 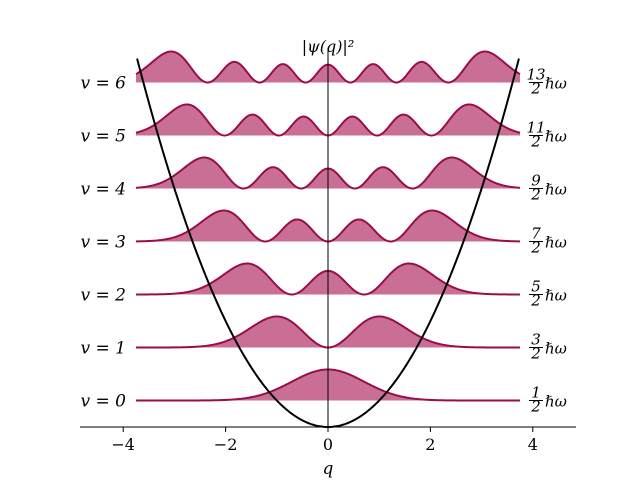 What do you see at coordinates (535, 128) in the screenshot?
I see `energy-label-numerator: 11` at bounding box center [535, 128].